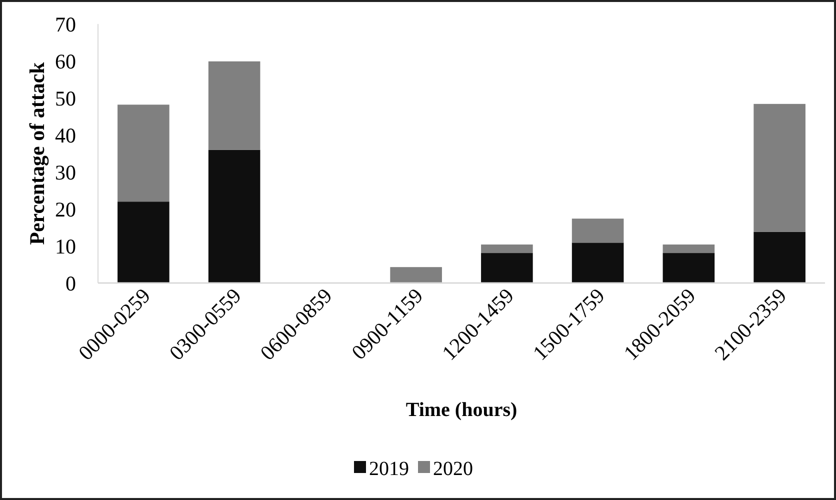  Describe the element at coordinates (71, 283) in the screenshot. I see `y-tick-label: 0` at that location.